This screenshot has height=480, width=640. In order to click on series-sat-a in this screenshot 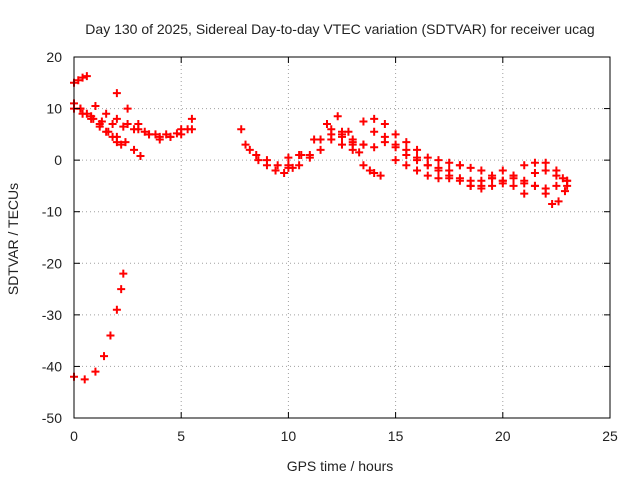, I will do `click(80, 79)`.